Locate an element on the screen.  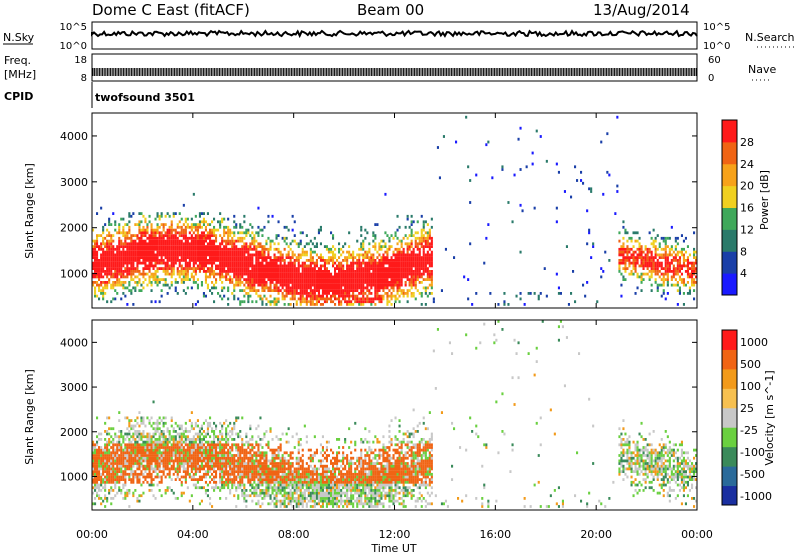
power-cells-cell-2041 is located at coordinates (312, 260).